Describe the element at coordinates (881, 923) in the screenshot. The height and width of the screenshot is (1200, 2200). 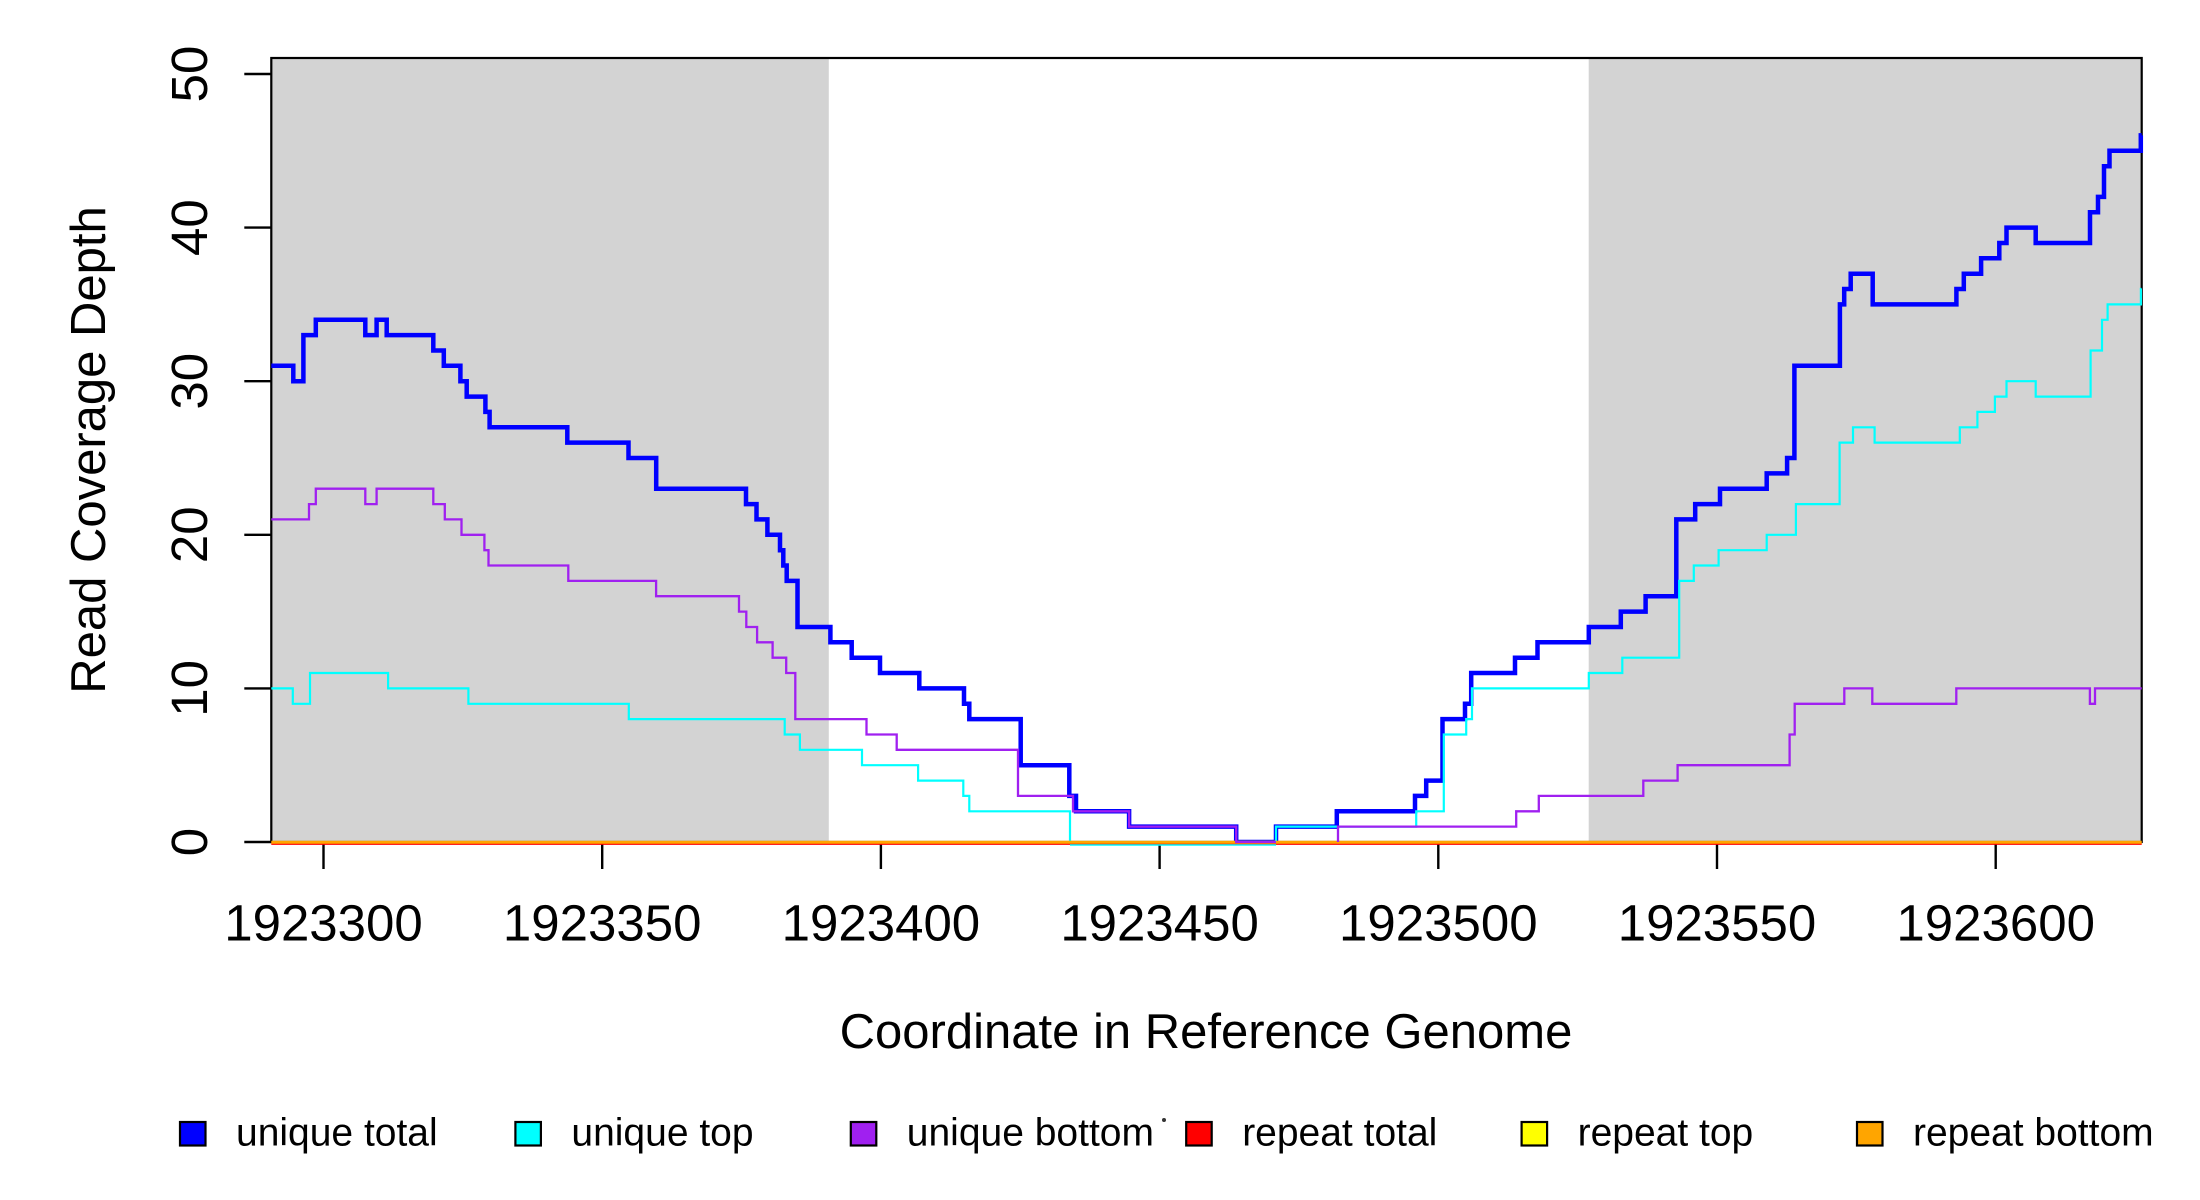
I see `svg-text: 1923400` at that location.